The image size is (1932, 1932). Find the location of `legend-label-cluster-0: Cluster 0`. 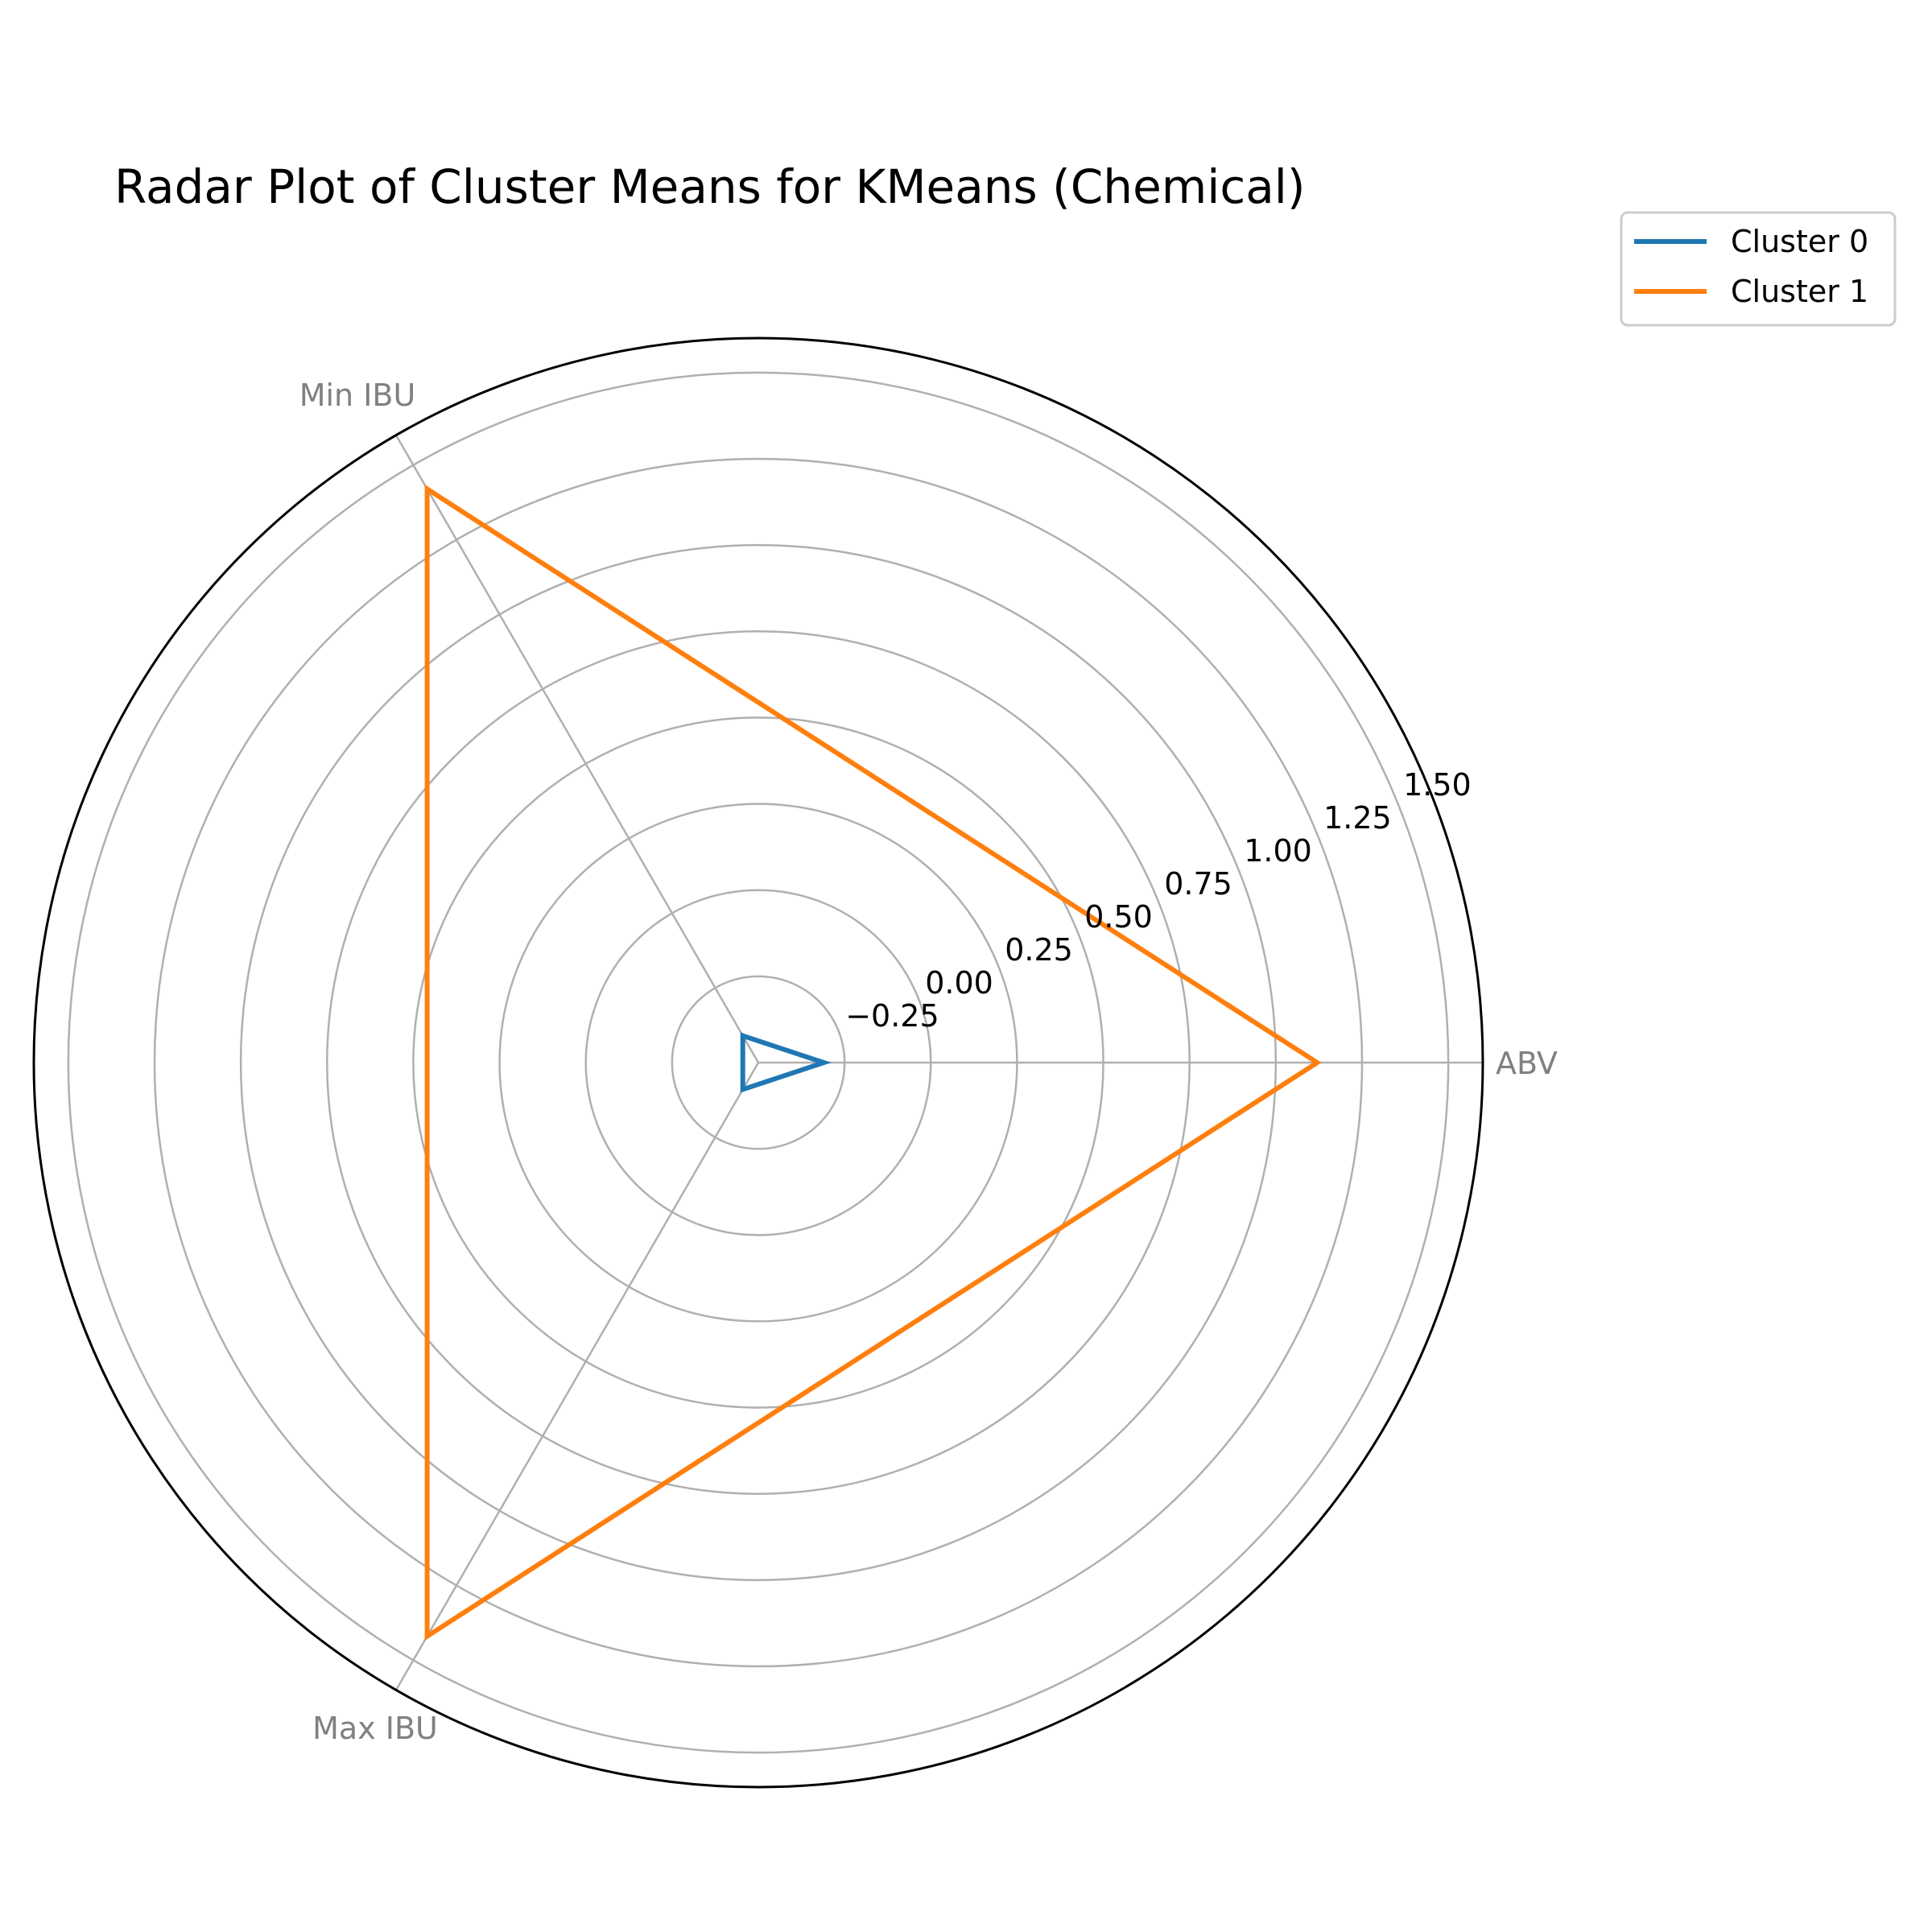

legend-label-cluster-0: Cluster 0 is located at coordinates (1799, 242).